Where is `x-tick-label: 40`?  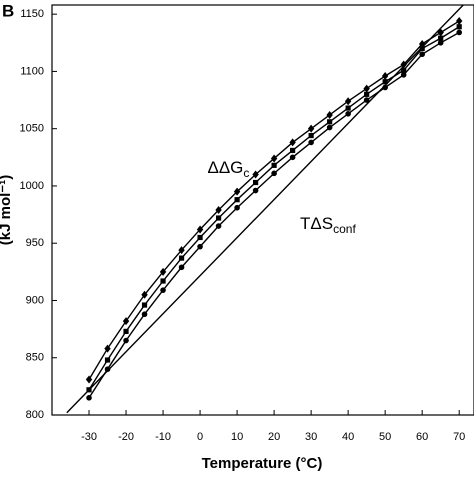 x-tick-label: 40 is located at coordinates (348, 437).